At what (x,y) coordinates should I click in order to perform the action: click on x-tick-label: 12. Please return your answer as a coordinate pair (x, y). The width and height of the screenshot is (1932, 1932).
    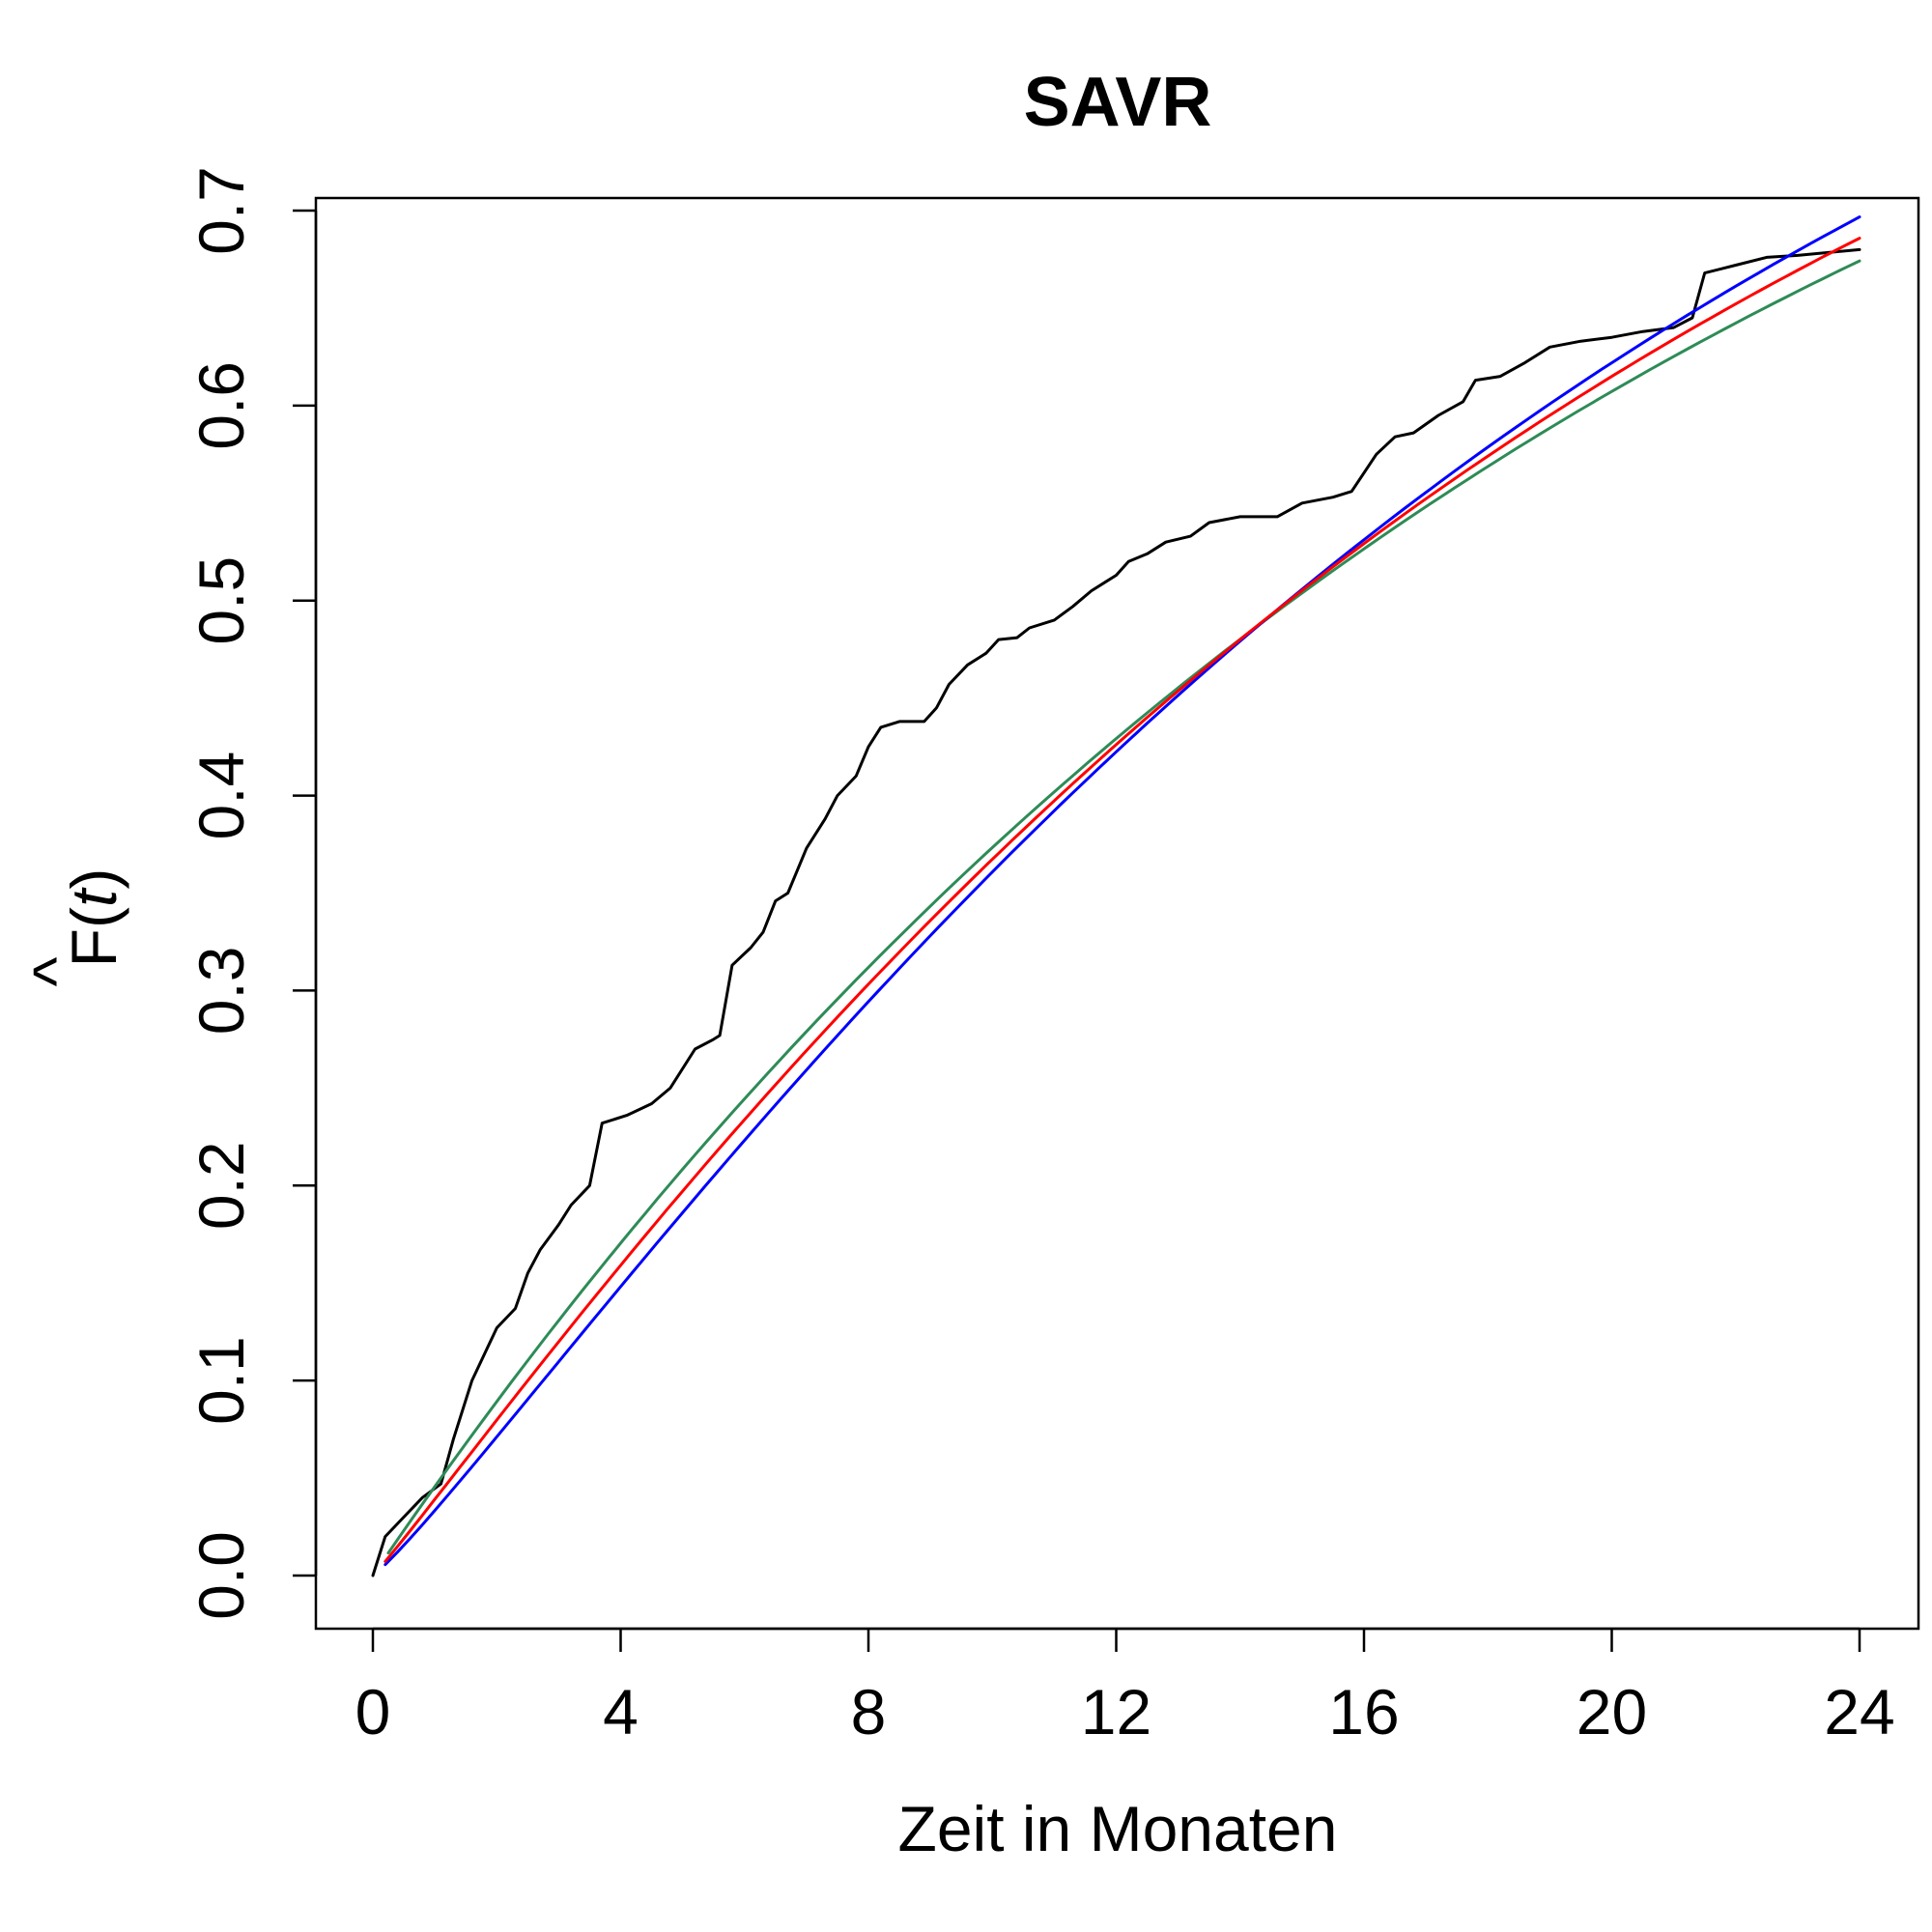
    Looking at the image, I should click on (1116, 1711).